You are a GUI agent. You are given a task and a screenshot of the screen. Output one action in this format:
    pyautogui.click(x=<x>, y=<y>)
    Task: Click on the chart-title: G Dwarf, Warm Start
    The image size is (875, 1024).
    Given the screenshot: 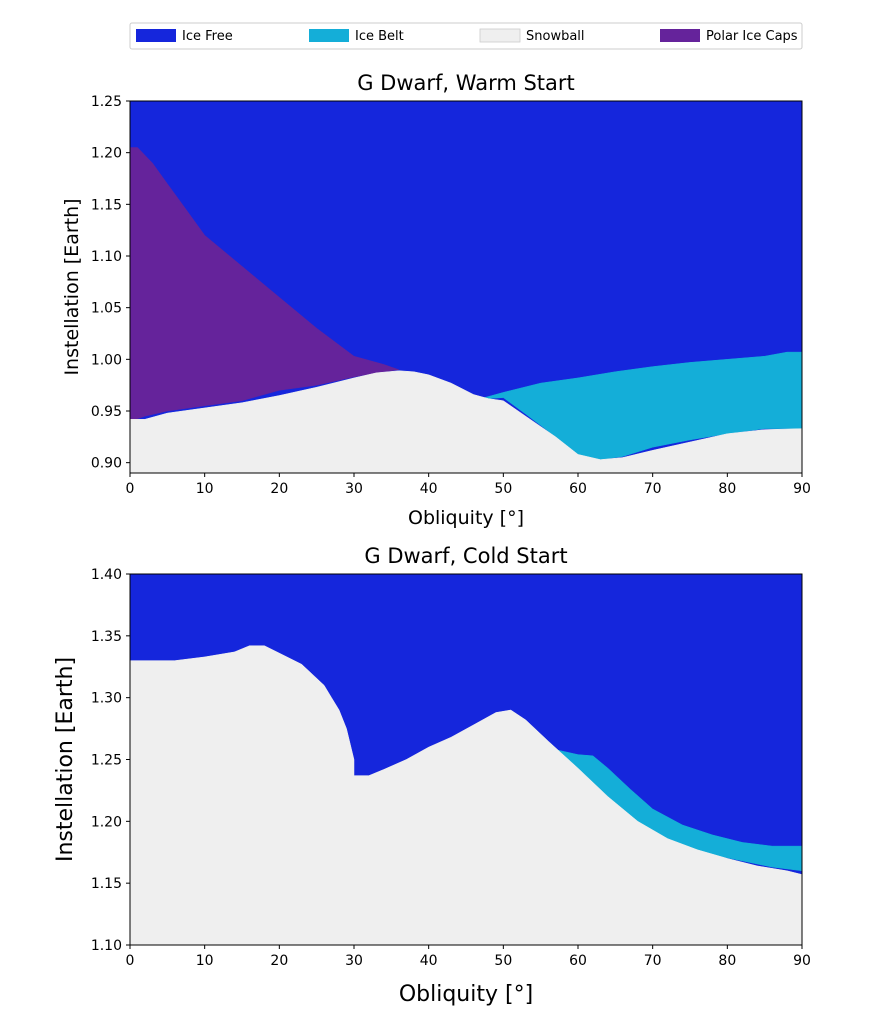 What is the action you would take?
    pyautogui.click(x=466, y=83)
    